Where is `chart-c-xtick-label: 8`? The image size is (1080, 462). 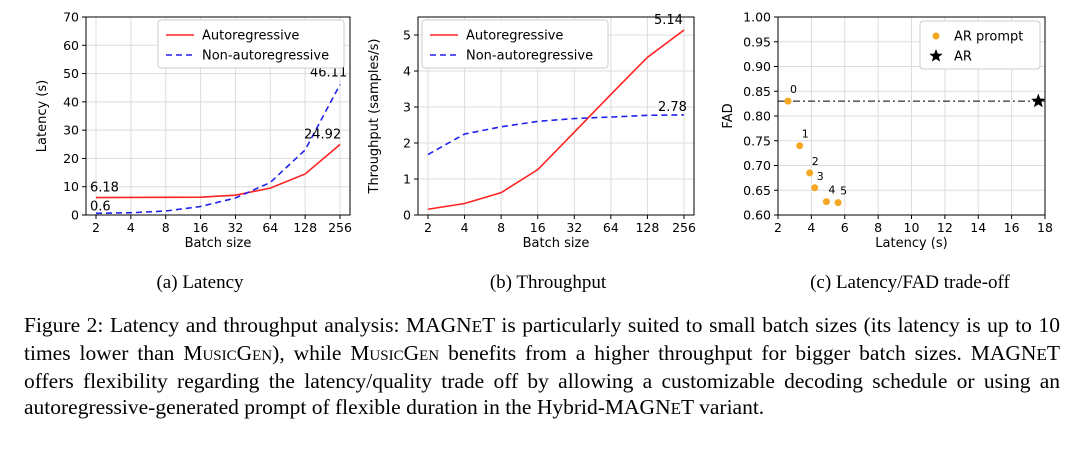 chart-c-xtick-label: 8 is located at coordinates (878, 227).